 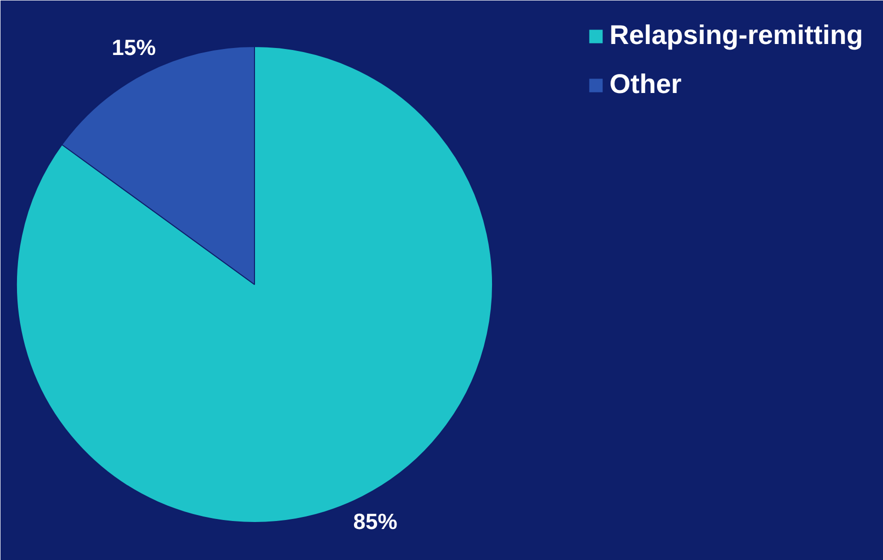 I want to click on data-label: 85%, so click(x=375, y=521).